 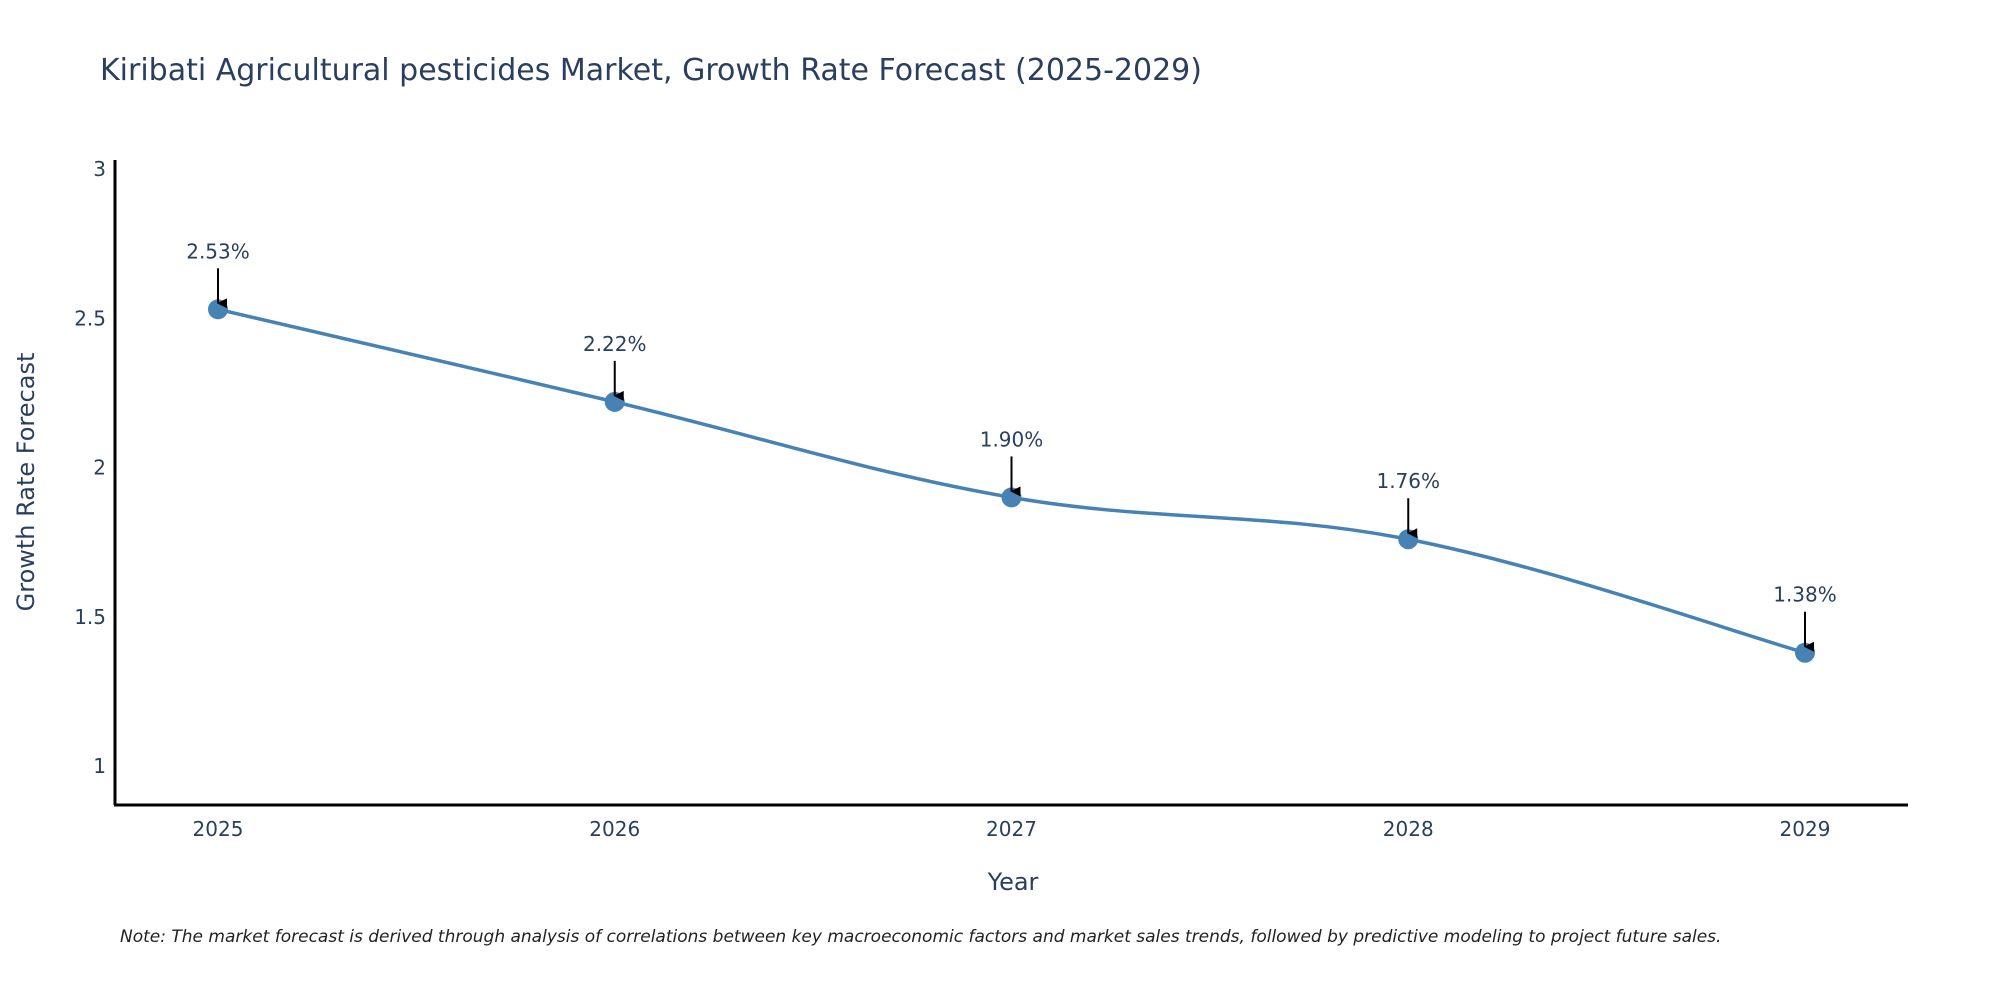 I want to click on data-label: 1.38%, so click(x=1805, y=595).